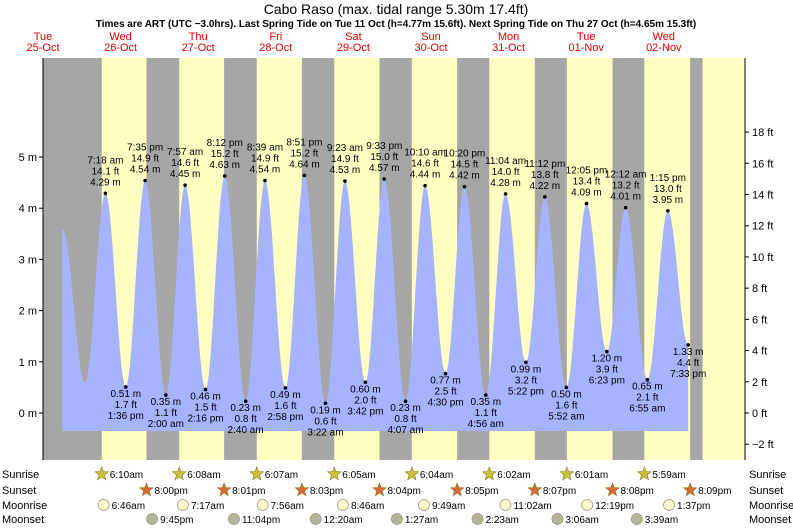 This screenshot has width=793, height=530. I want to click on tide-label-line: 8:39 am, so click(265, 148).